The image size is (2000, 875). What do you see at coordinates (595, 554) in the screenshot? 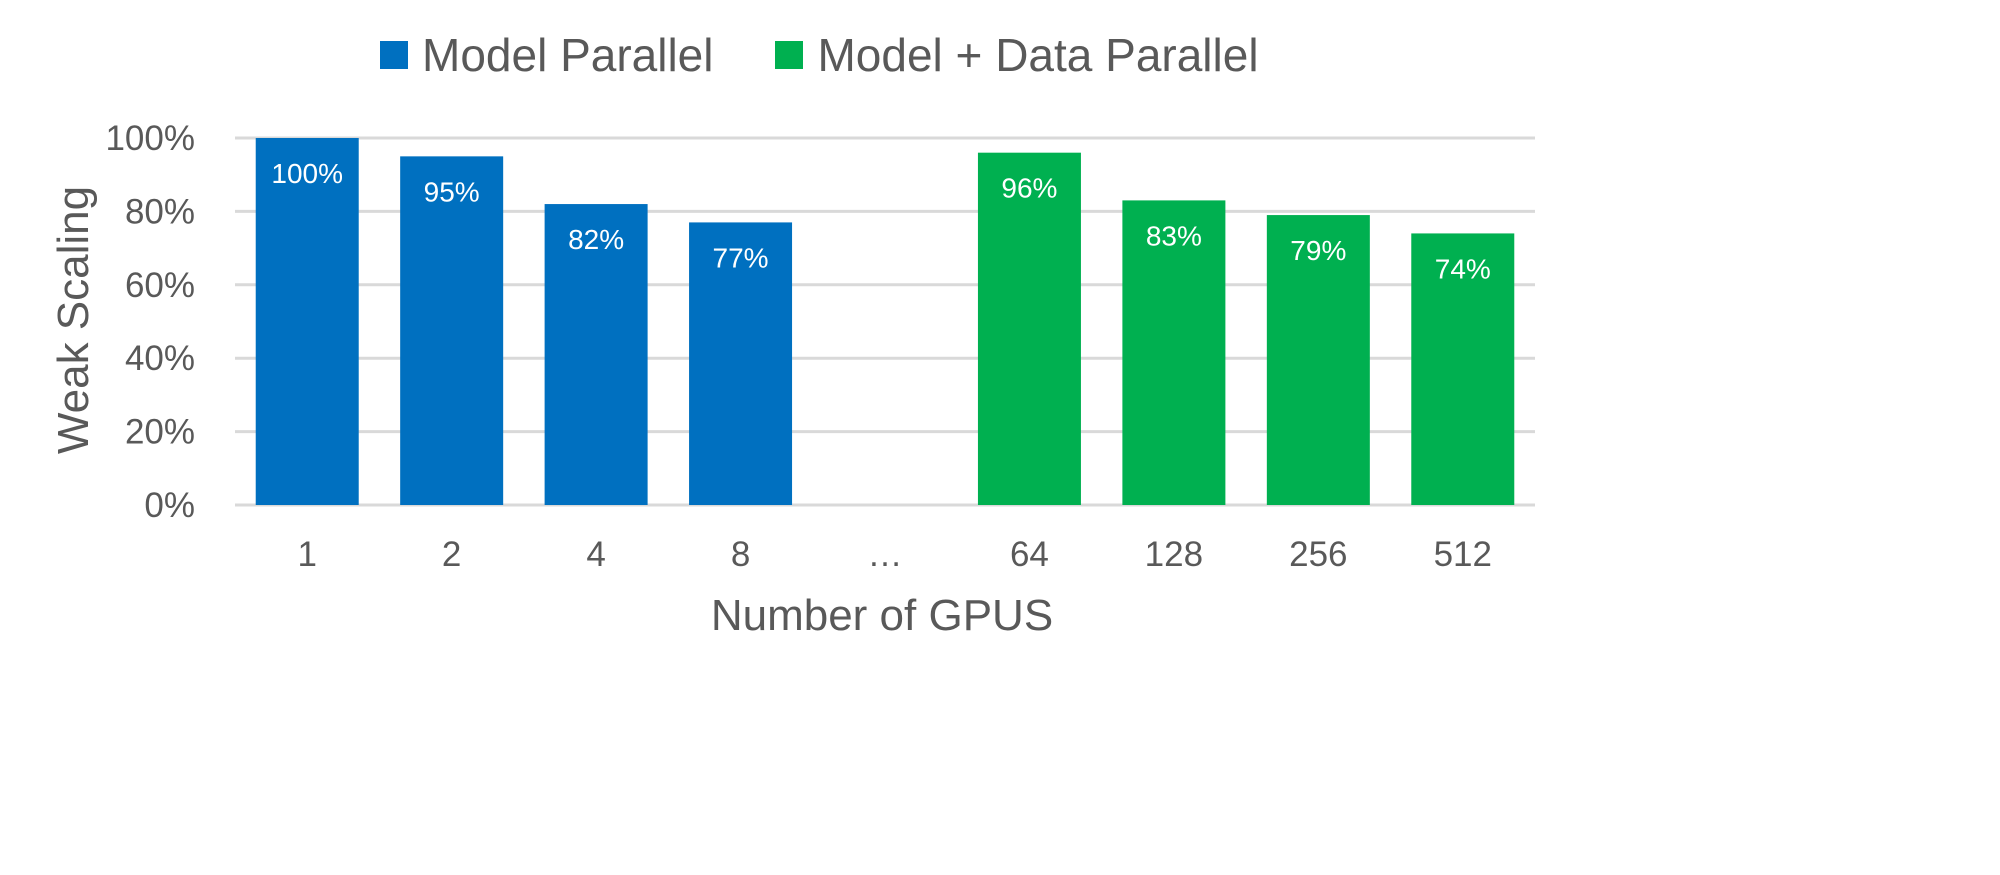
I see `x-tick-label: 4` at bounding box center [595, 554].